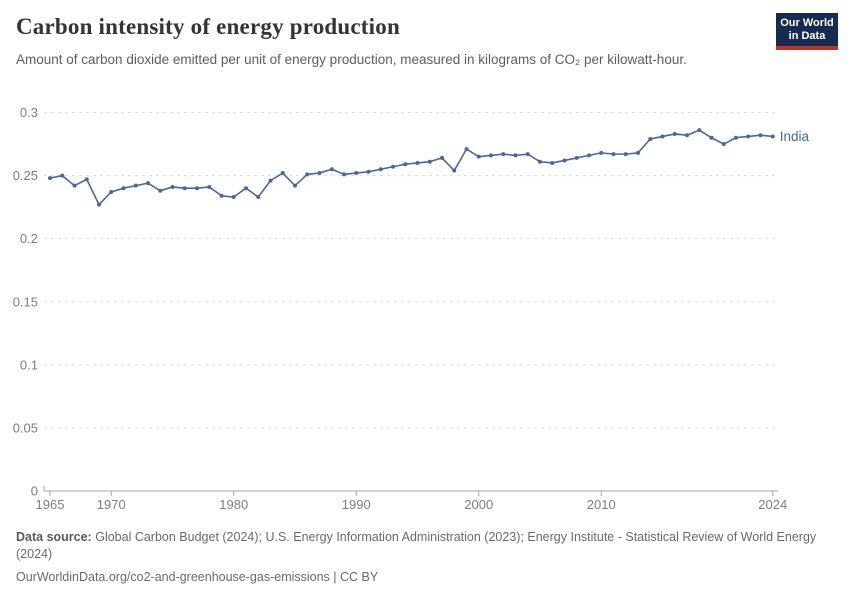 This screenshot has width=850, height=600. What do you see at coordinates (29, 238) in the screenshot?
I see `y-tick-label: 0.2` at bounding box center [29, 238].